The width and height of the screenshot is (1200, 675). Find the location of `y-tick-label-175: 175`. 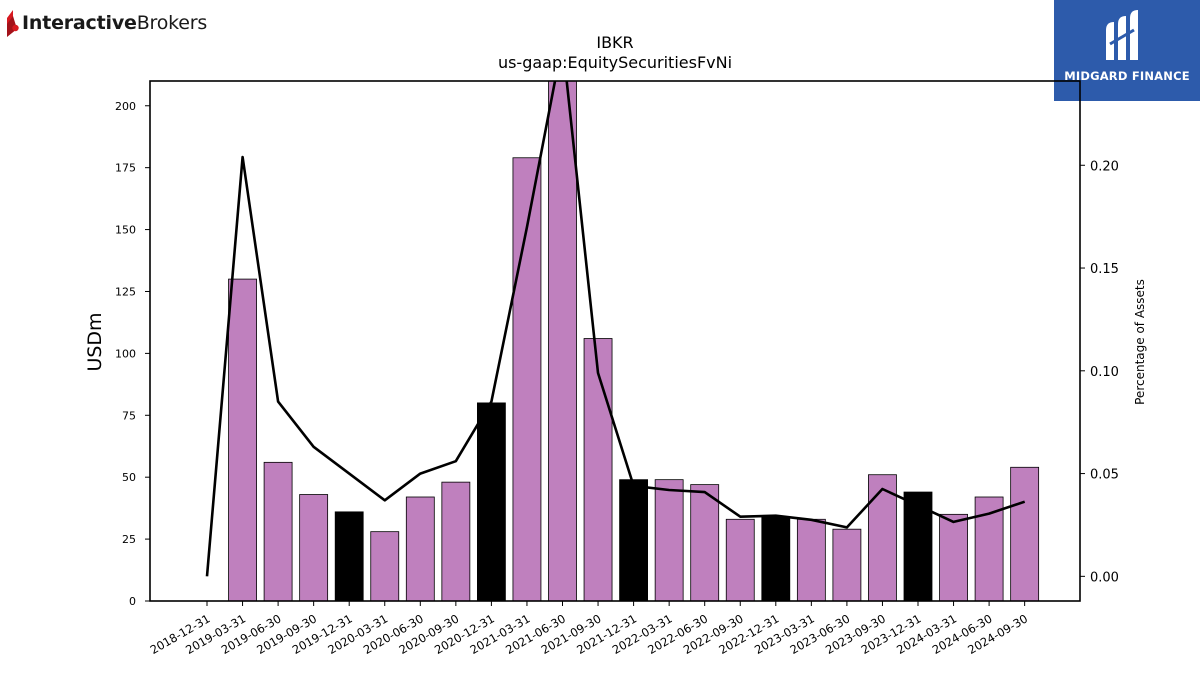

y-tick-label-175: 175 is located at coordinates (125, 168).